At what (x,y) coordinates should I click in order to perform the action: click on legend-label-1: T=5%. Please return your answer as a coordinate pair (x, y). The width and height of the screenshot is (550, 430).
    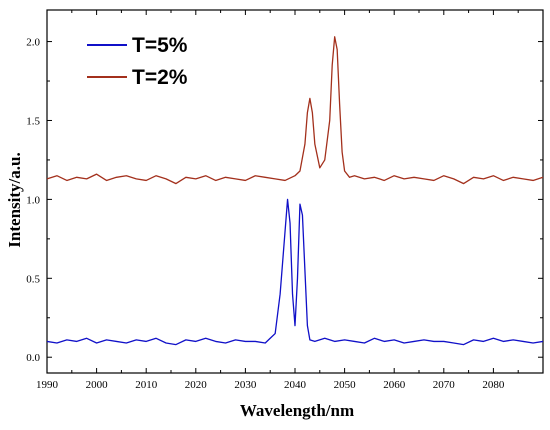
    Looking at the image, I should click on (160, 45).